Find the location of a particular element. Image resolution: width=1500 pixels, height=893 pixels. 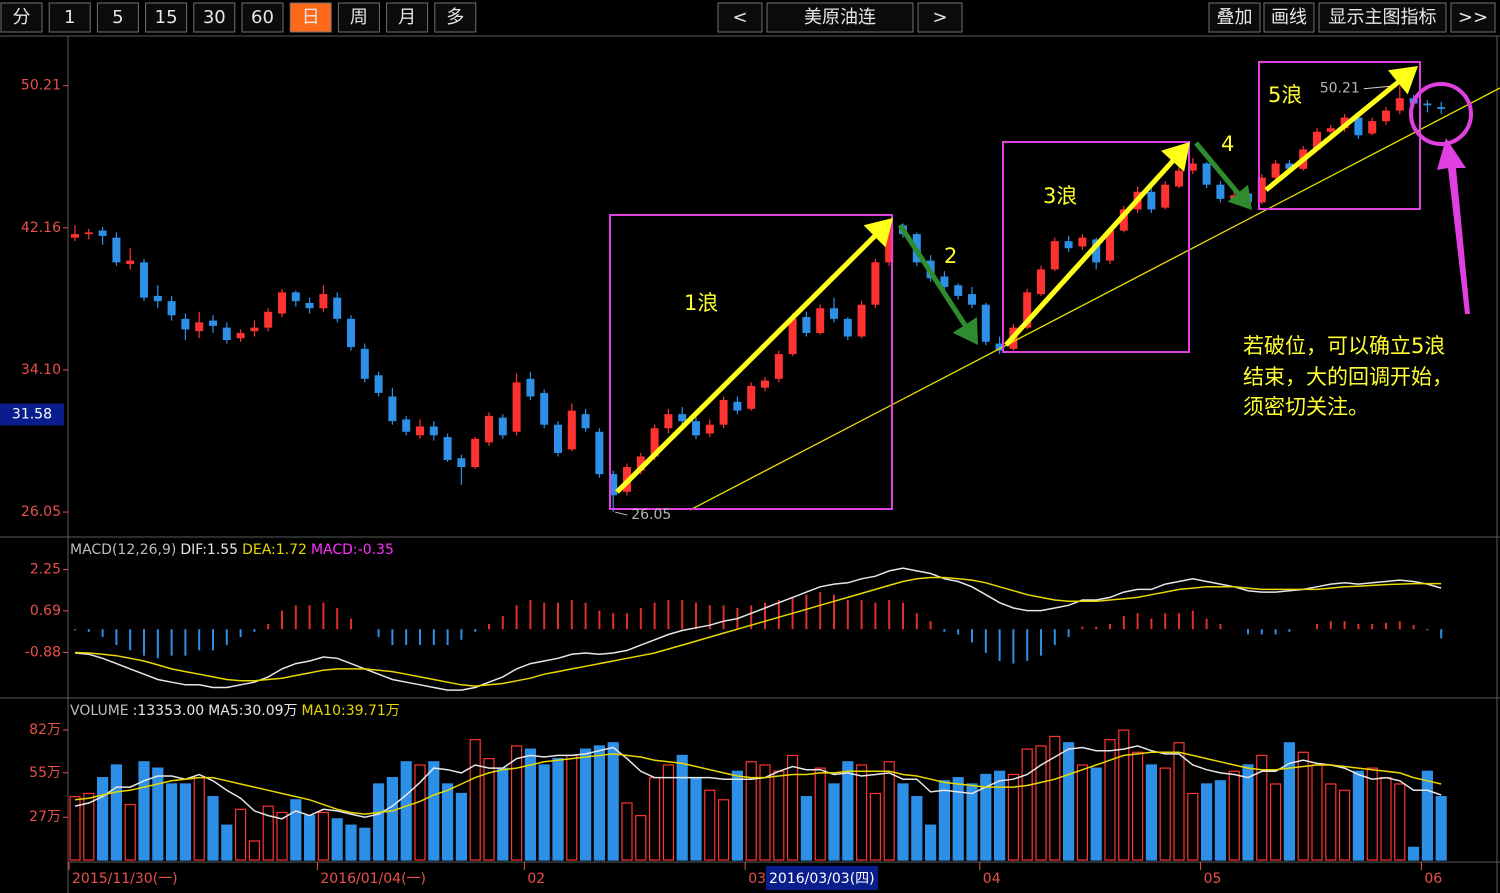

button-label: 1 is located at coordinates (69, 17).